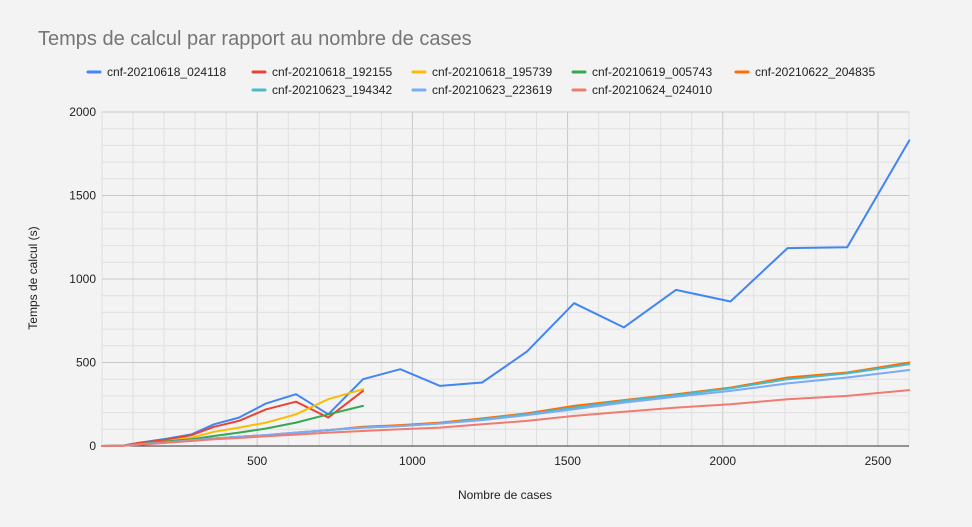  Describe the element at coordinates (815, 72) in the screenshot. I see `legend-label: cnf-20210622_204835` at that location.